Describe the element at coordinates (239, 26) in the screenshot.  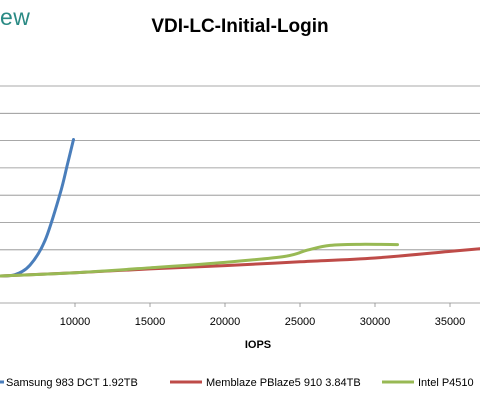
I see `chart-title: VDI-LC-Initial-Login` at that location.